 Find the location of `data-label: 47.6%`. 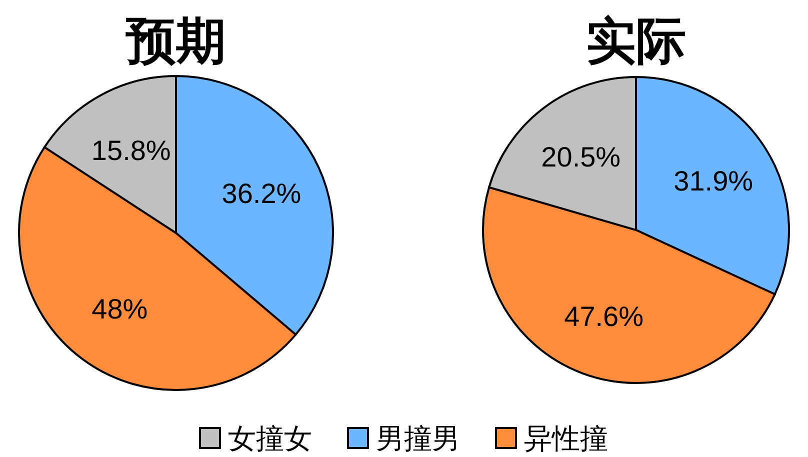

data-label: 47.6% is located at coordinates (604, 316).